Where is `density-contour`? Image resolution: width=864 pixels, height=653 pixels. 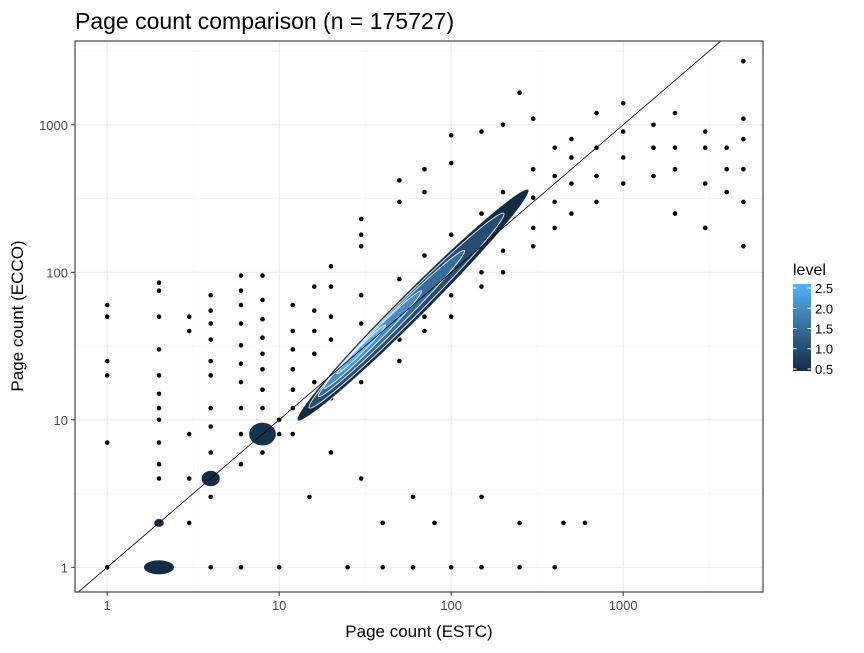
density-contour is located at coordinates (159, 567).